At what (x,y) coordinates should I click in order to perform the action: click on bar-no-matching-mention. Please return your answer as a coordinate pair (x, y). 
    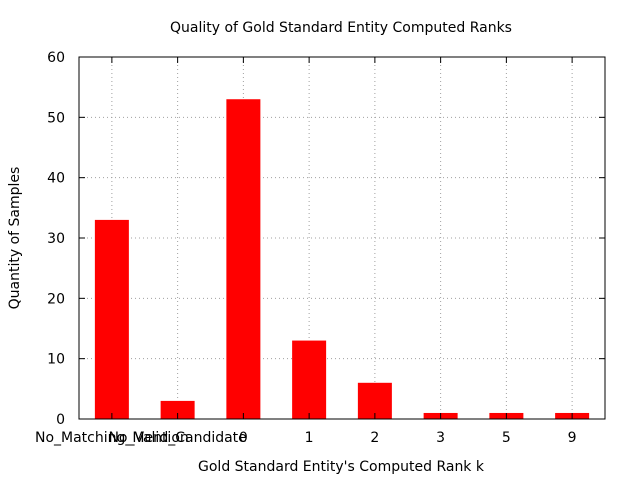
    Looking at the image, I should click on (111, 319).